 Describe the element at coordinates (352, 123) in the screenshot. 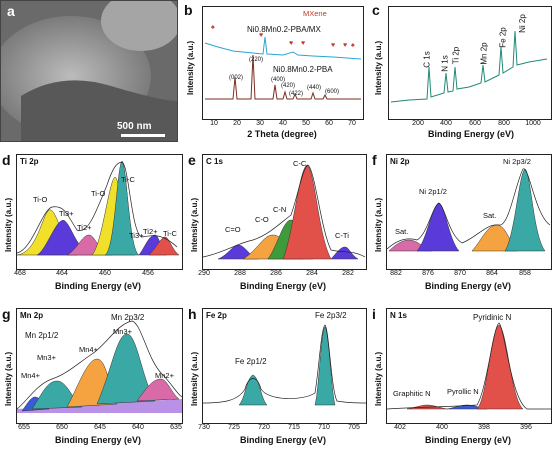

I see `x-tick: 70` at that location.